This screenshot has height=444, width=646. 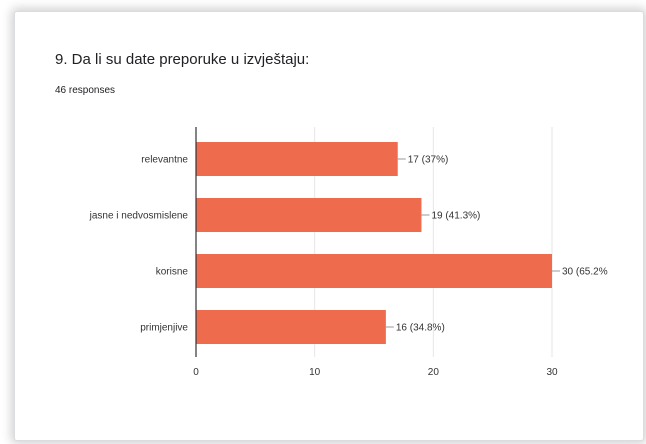 I want to click on category-label: jasne i nedvosmislene, so click(x=139, y=216).